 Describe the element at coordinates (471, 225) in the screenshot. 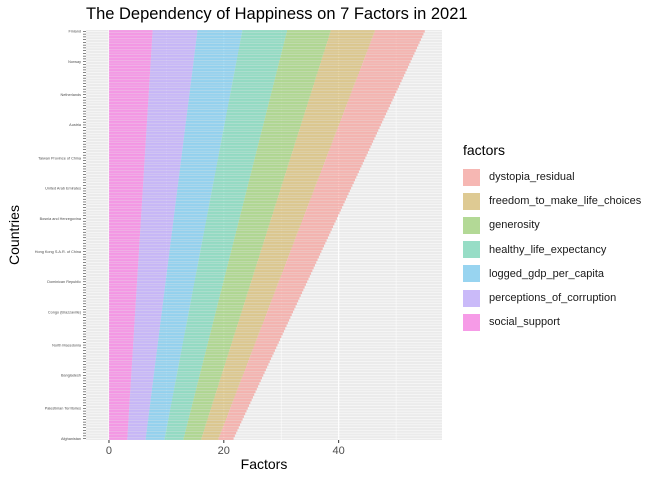

I see `legend-key` at that location.